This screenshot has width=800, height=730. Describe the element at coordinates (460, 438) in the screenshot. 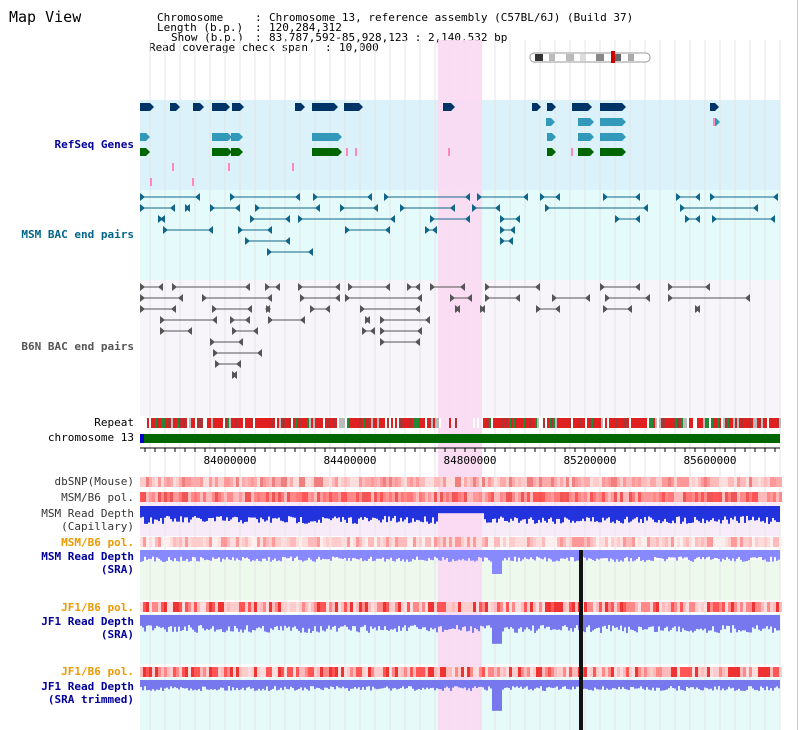

I see `chromosome-bar` at that location.